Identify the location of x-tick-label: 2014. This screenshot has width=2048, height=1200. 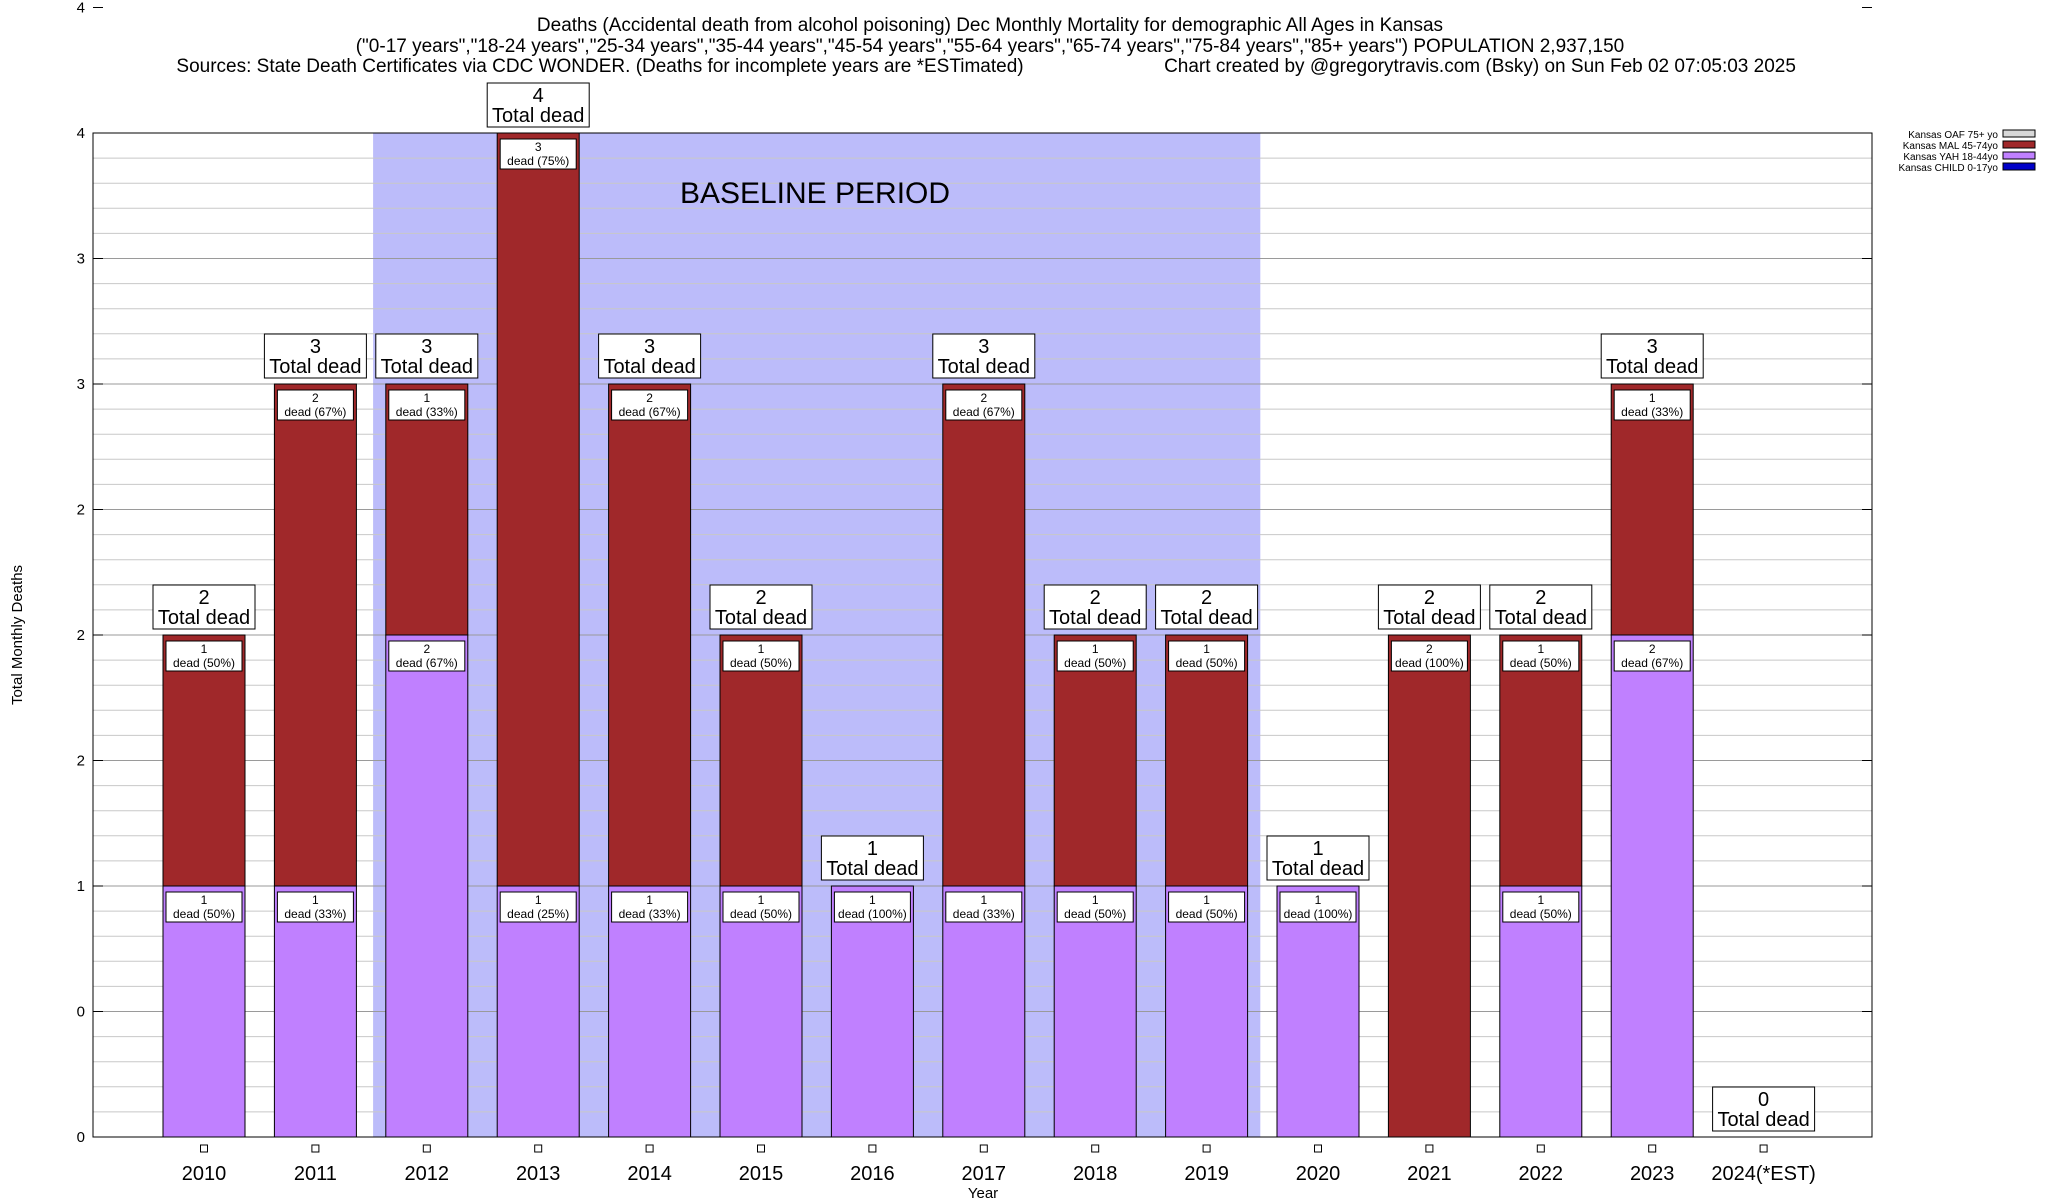
(649, 1174).